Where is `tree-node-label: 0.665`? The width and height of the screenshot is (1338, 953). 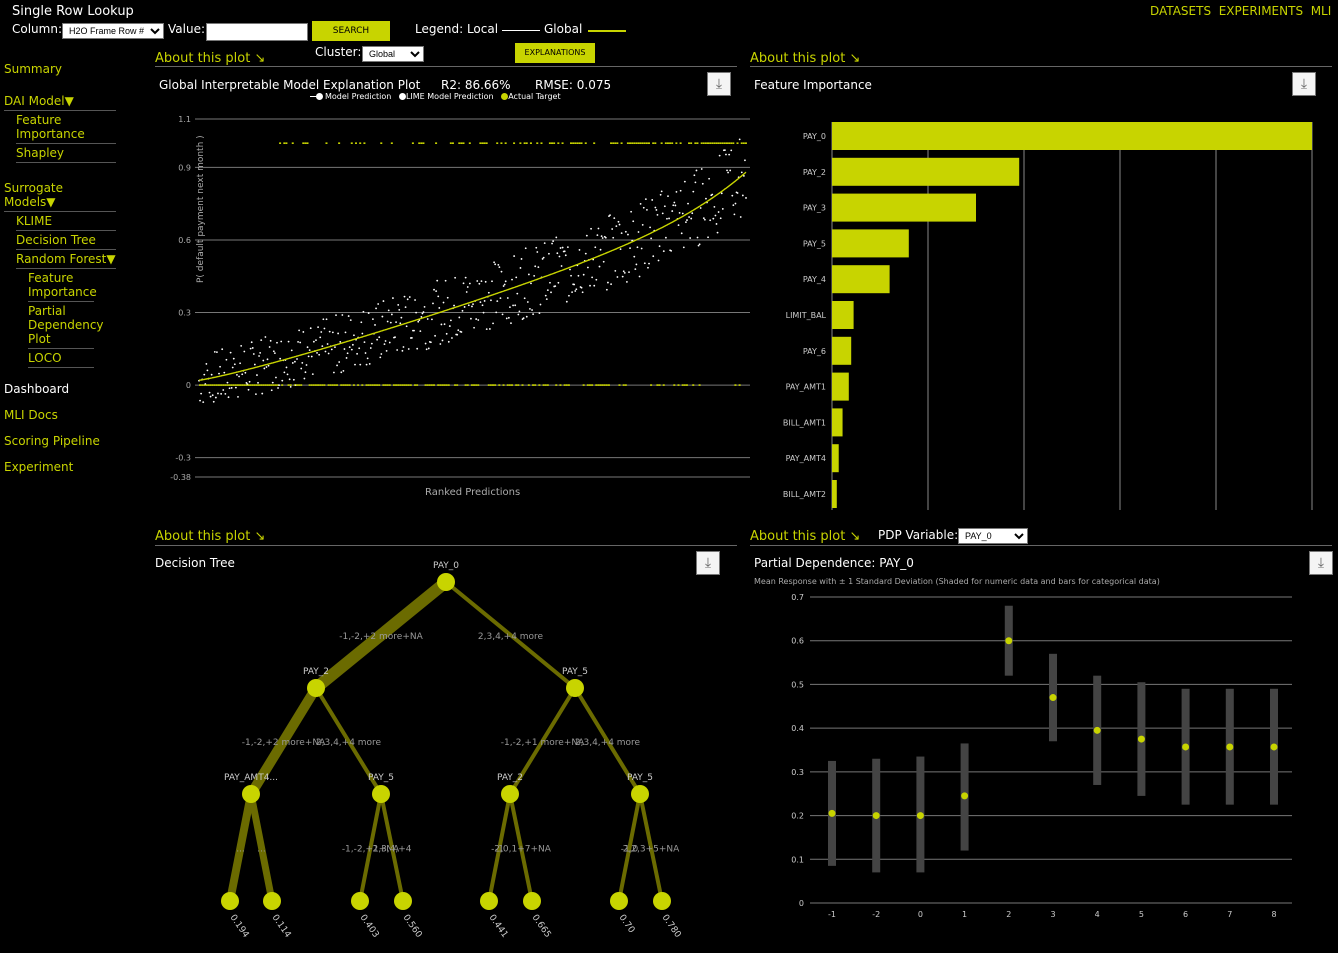 tree-node-label: 0.665 is located at coordinates (541, 926).